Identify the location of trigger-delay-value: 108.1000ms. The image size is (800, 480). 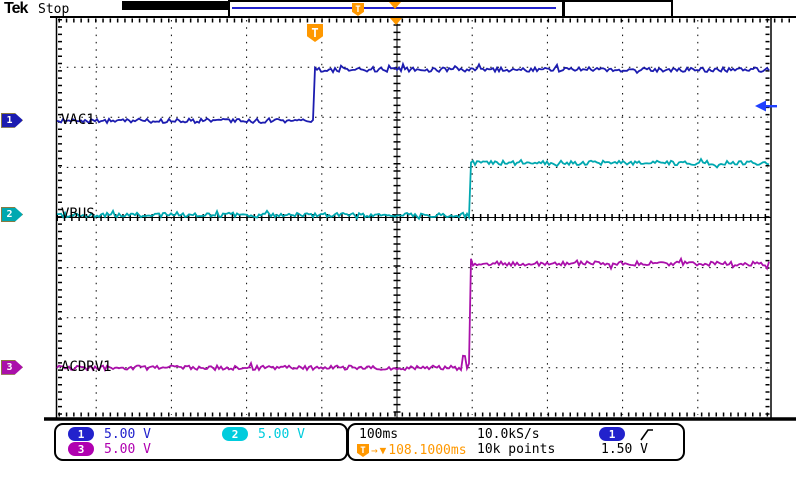
(427, 450).